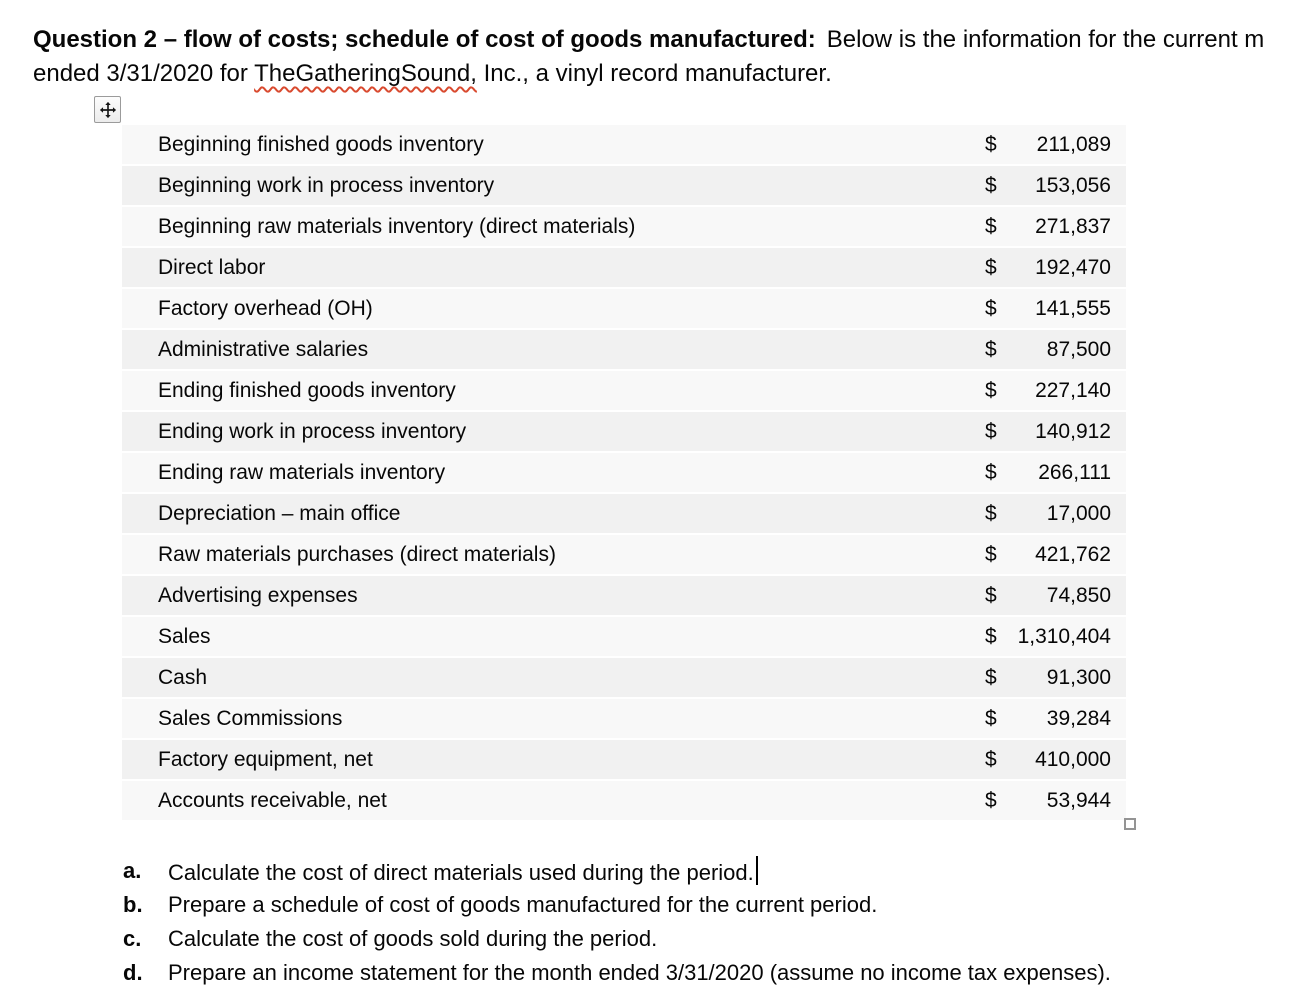 Image resolution: width=1292 pixels, height=1006 pixels. I want to click on account-label: Accounts receivable, net, so click(272, 800).